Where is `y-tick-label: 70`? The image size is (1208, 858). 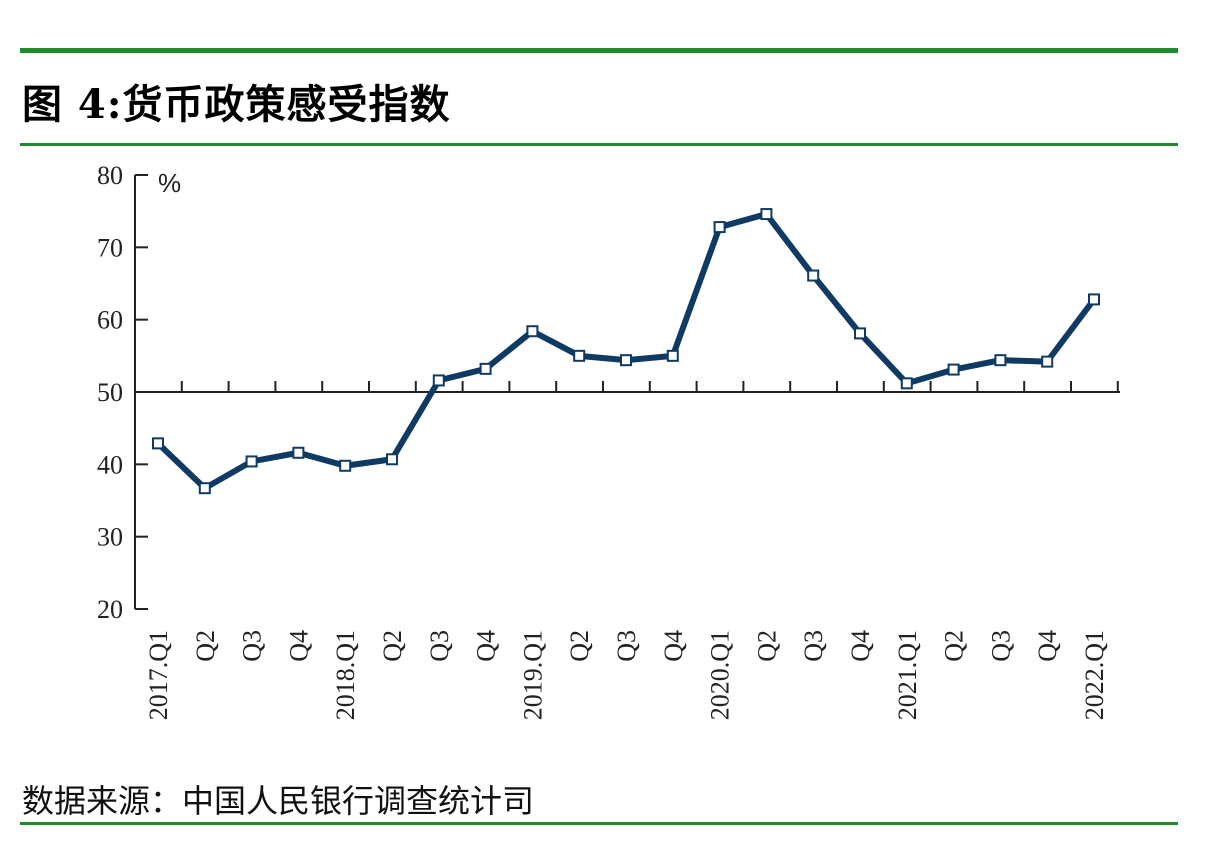
y-tick-label: 70 is located at coordinates (110, 247).